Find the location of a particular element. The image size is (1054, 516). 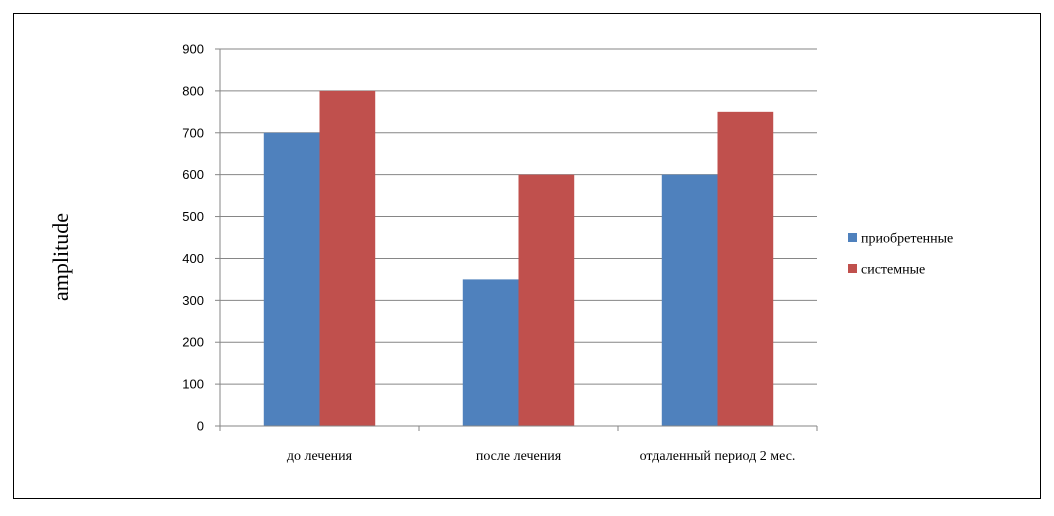

x-category-label: отдаленный период 2 мес. is located at coordinates (718, 456).